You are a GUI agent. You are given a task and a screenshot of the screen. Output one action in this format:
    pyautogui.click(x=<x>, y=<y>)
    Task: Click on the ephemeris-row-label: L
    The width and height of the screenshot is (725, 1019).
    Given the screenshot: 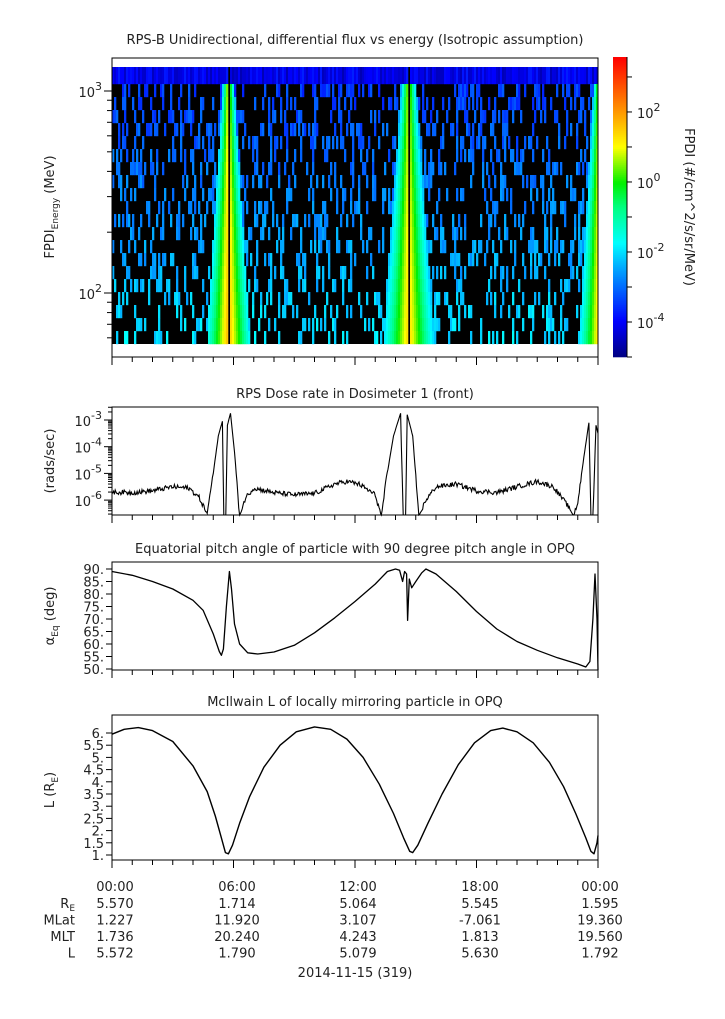 What is the action you would take?
    pyautogui.click(x=72, y=954)
    